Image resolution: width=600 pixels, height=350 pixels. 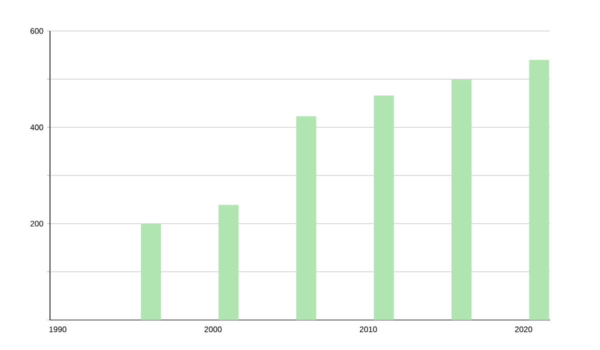 What do you see at coordinates (213, 329) in the screenshot?
I see `x-tick-label: 2000` at bounding box center [213, 329].